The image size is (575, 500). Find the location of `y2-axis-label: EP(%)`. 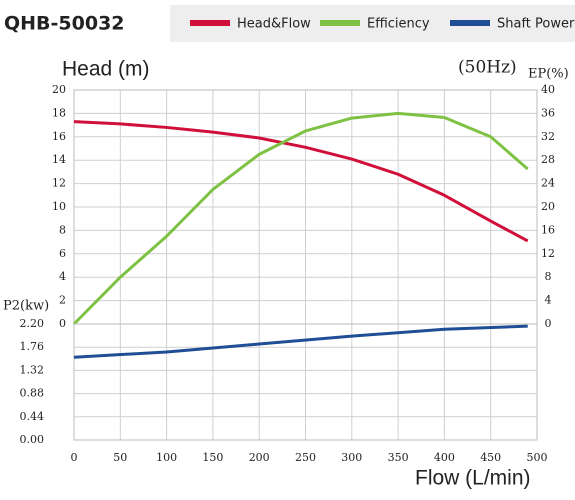

y2-axis-label: EP(%) is located at coordinates (548, 74).